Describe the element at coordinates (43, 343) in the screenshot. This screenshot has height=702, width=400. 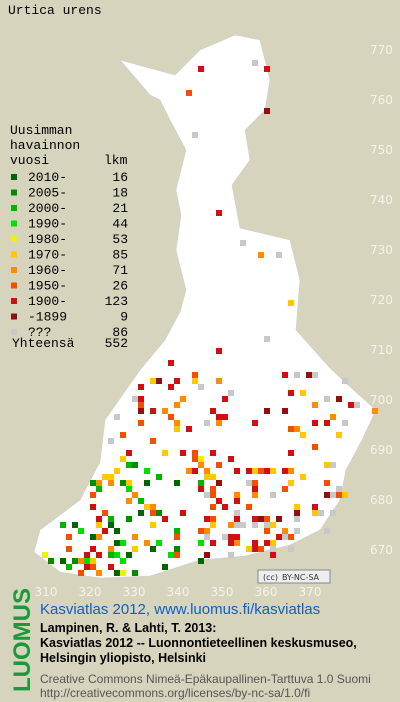
I see `total-label: Yhteensä` at that location.